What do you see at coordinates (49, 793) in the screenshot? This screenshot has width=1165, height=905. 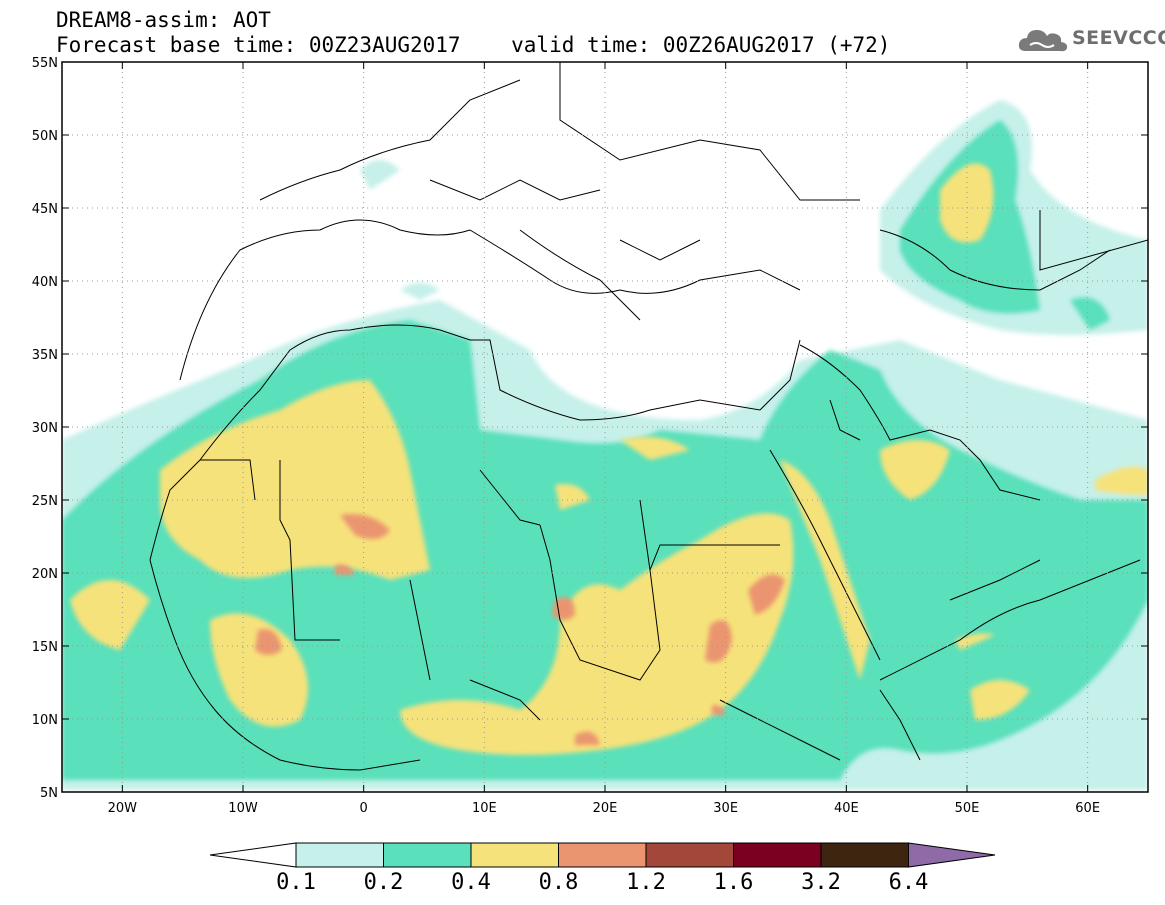 I see `lat-tick-label: 5N` at bounding box center [49, 793].